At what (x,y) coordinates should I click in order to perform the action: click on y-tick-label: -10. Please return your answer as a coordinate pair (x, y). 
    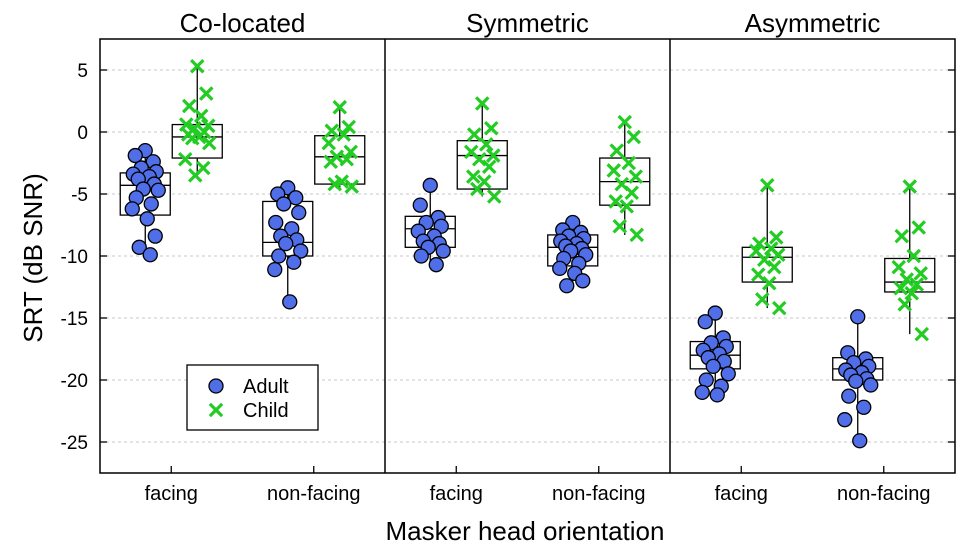
    Looking at the image, I should click on (74, 257).